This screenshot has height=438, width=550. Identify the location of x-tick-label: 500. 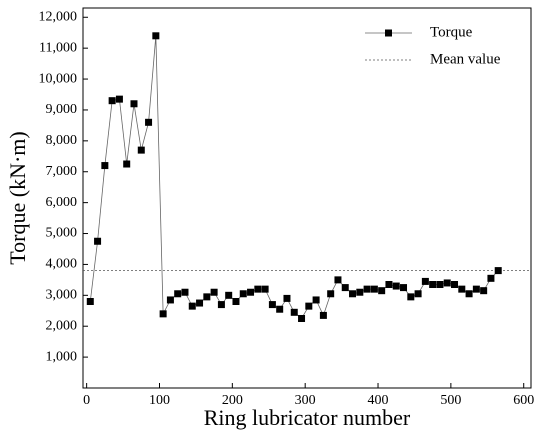
(450, 400).